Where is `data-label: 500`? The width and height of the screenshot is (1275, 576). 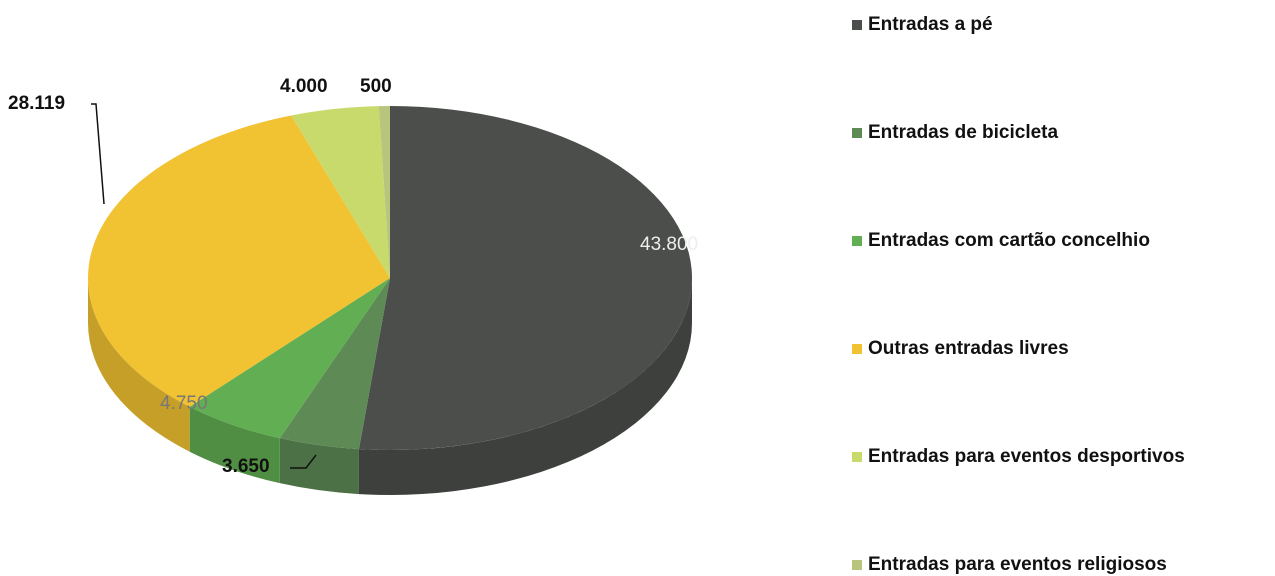
data-label: 500 is located at coordinates (376, 86).